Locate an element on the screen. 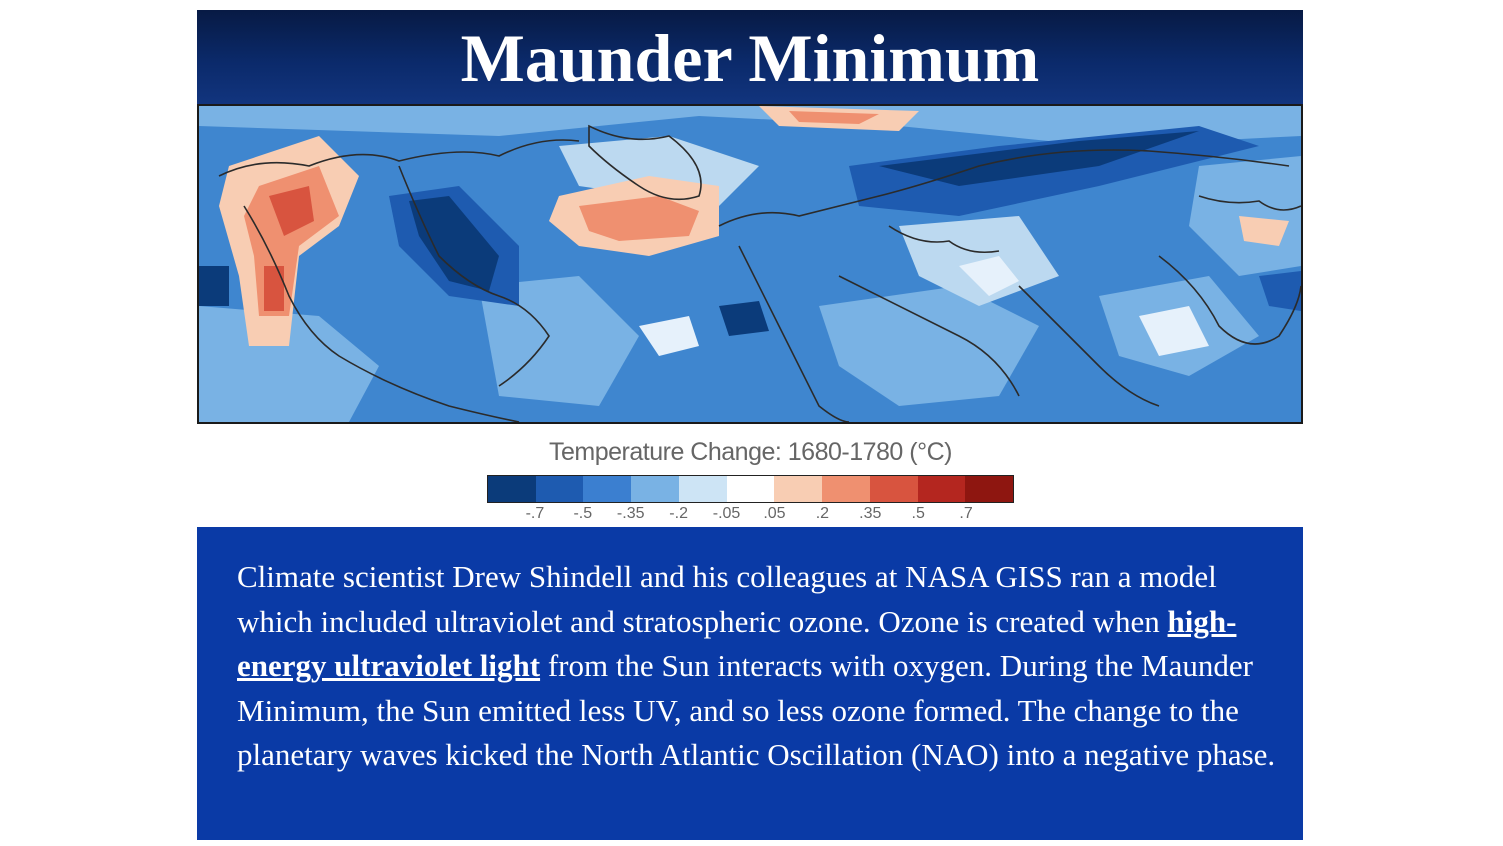 The width and height of the screenshot is (1503, 846). legend-title: Temperature Change: 1680-1780 (°C) is located at coordinates (750, 452).